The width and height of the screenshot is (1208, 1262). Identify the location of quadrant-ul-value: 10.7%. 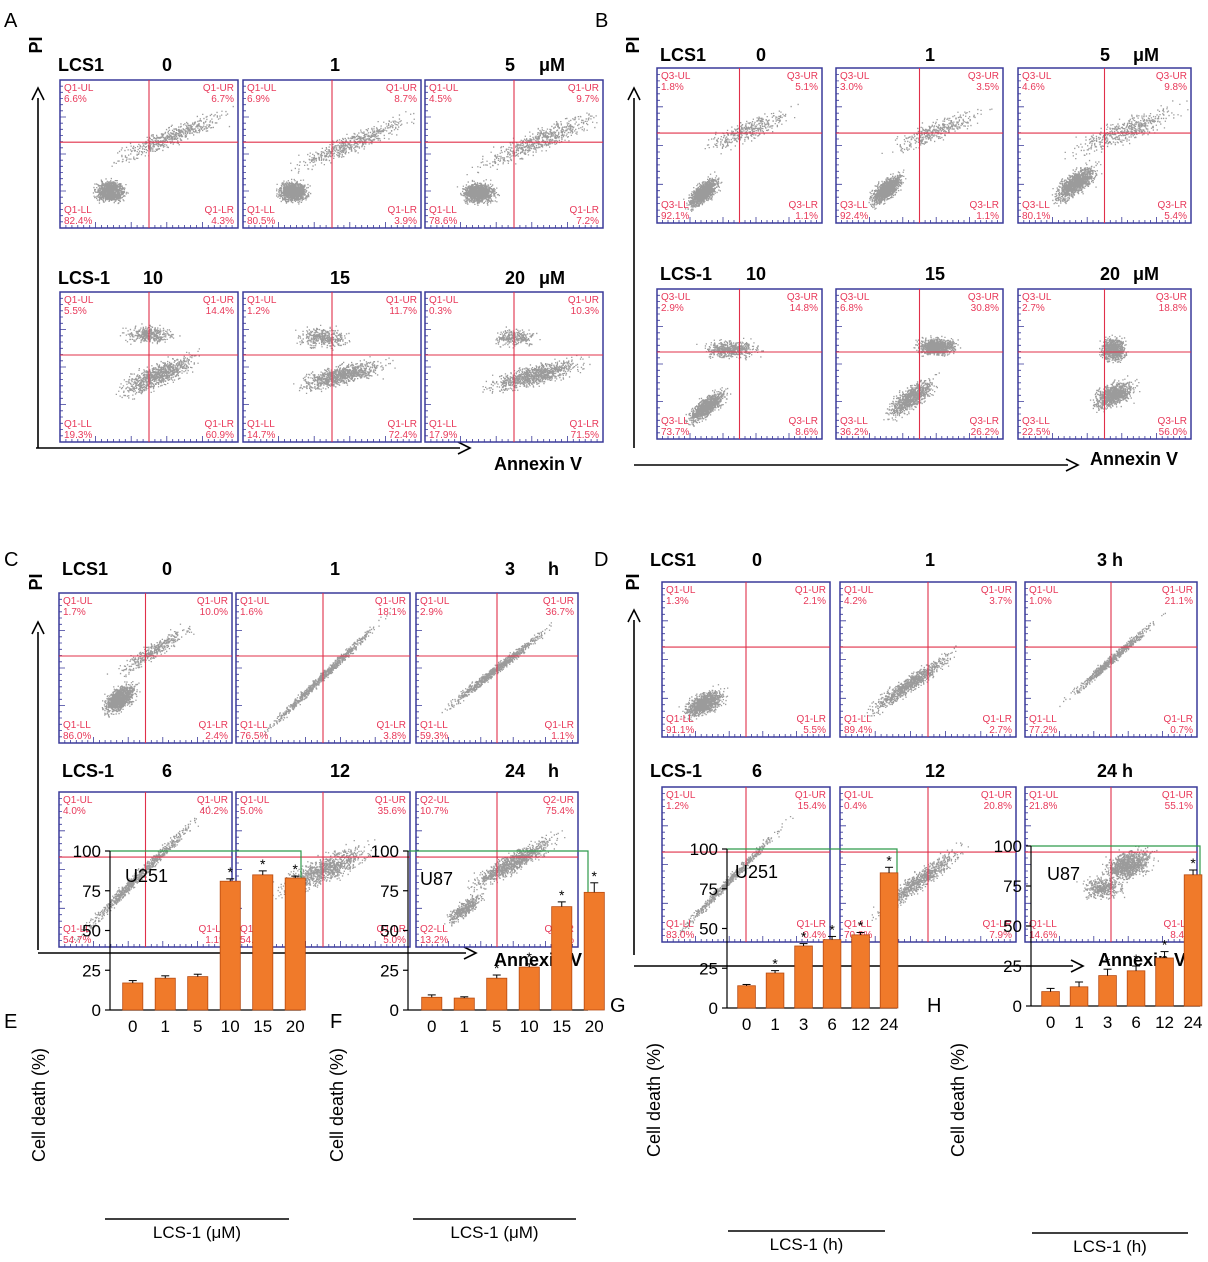
(434, 811).